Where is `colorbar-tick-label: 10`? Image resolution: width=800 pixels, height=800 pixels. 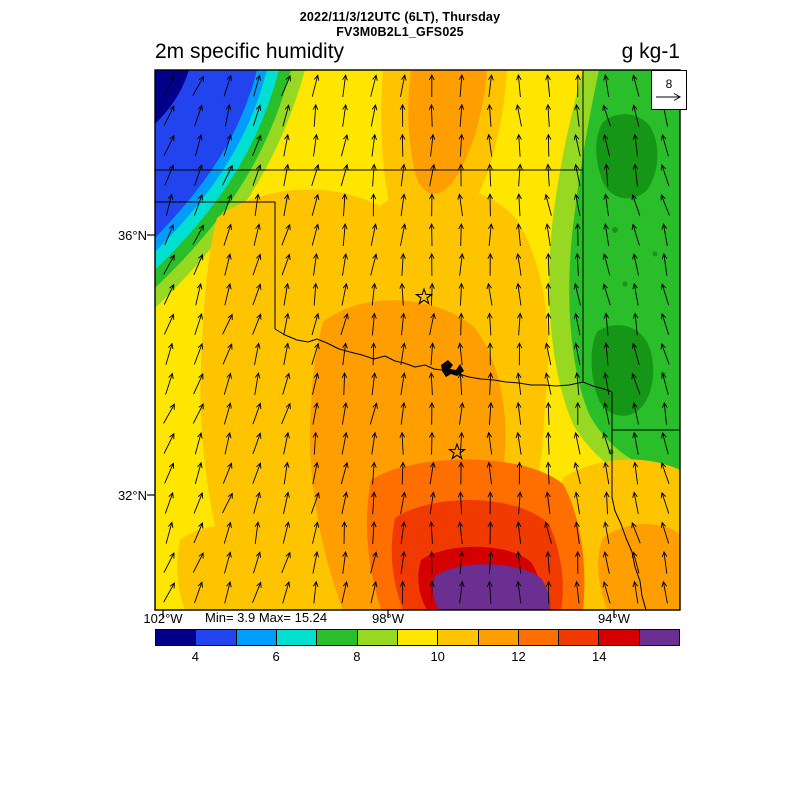
colorbar-tick-label: 10 is located at coordinates (437, 656).